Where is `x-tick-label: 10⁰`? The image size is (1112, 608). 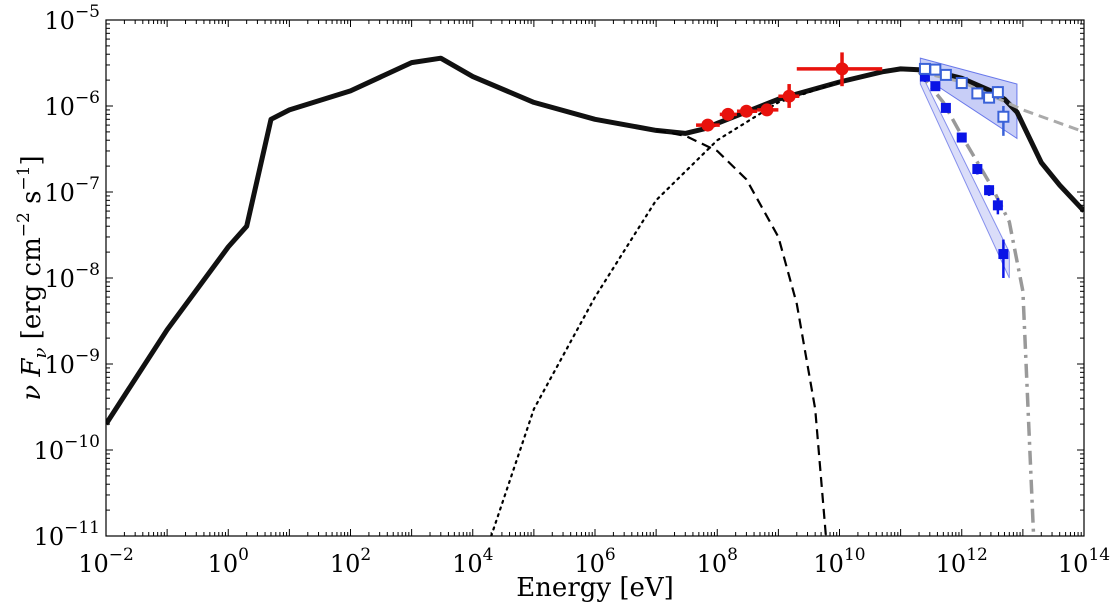
x-tick-label: 10⁰ is located at coordinates (228, 561).